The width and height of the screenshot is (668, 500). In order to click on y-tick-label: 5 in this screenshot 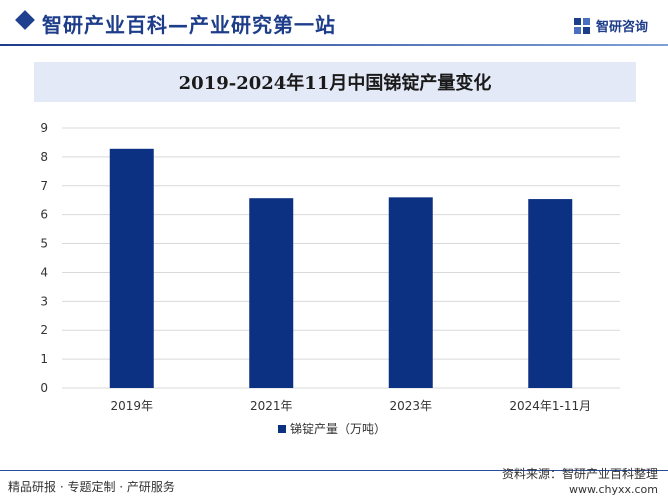, I will do `click(44, 244)`.